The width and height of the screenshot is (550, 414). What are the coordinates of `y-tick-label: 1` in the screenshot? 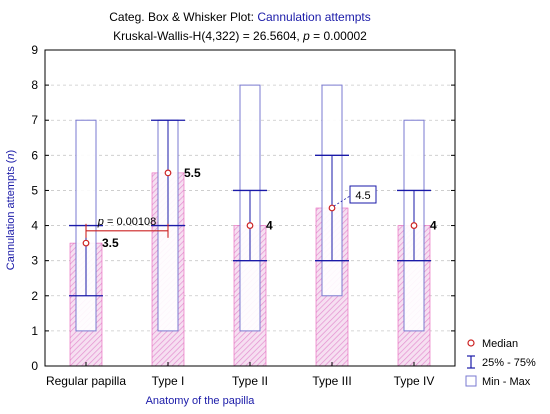 It's located at (34, 331).